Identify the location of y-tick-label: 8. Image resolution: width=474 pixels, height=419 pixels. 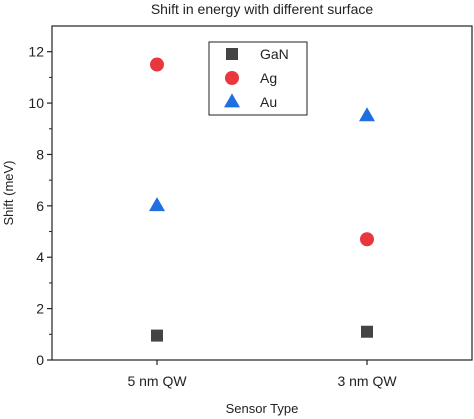
(40, 154).